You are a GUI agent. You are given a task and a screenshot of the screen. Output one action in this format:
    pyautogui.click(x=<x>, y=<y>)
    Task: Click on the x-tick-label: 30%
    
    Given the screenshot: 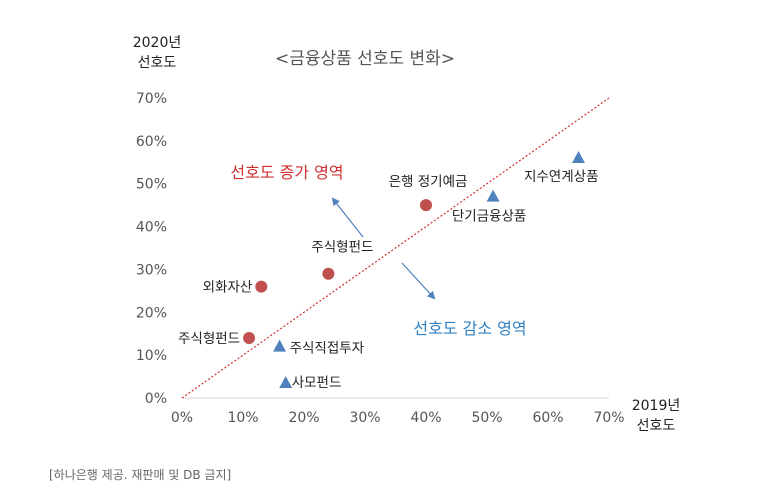 What is the action you would take?
    pyautogui.click(x=364, y=418)
    